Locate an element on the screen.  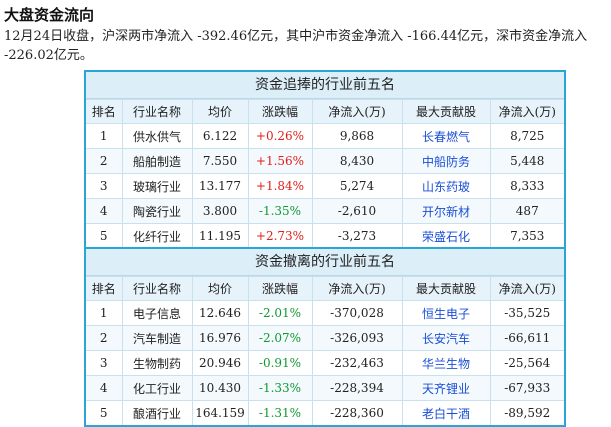
top-stock-link: 天齐锂业 is located at coordinates (446, 388).